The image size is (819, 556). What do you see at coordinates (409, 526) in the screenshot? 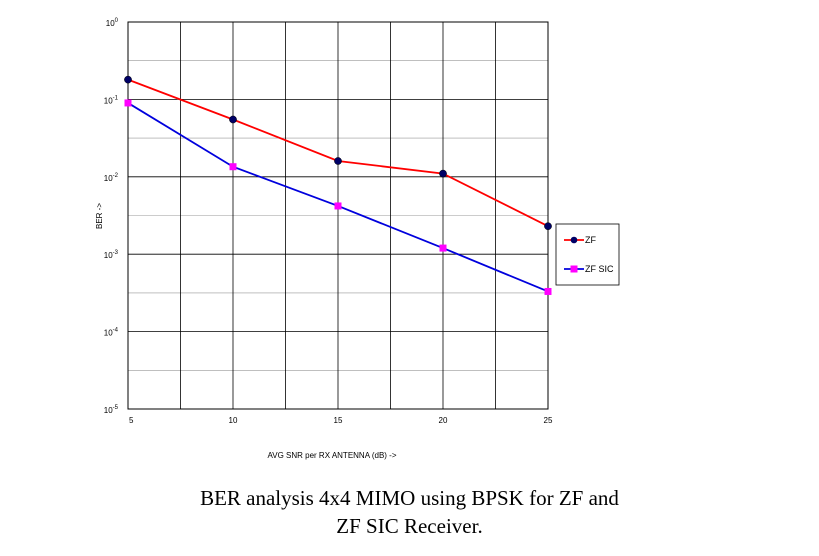
I see `caption-line-2: ZF SIC Receiver.` at bounding box center [409, 526].